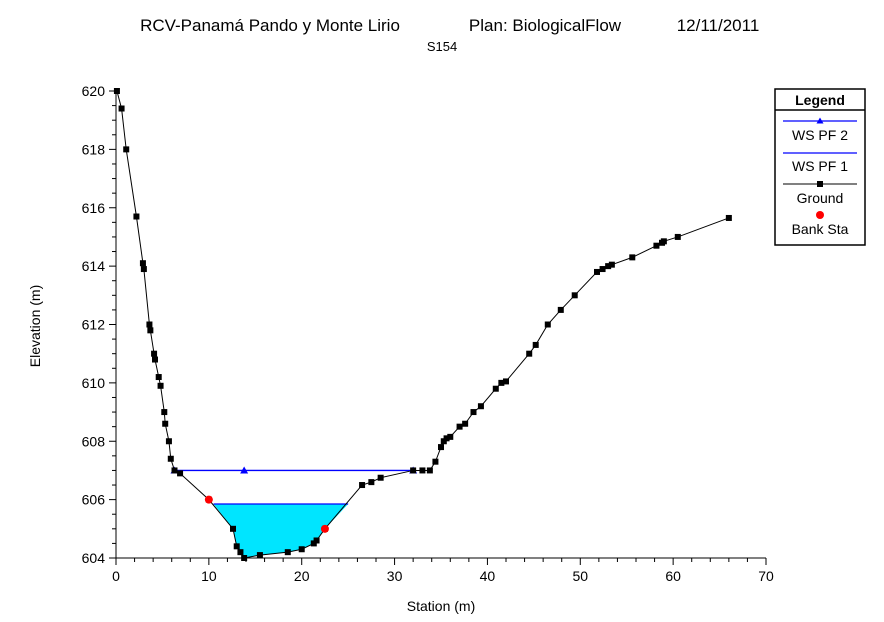 This screenshot has height=622, width=884. Describe the element at coordinates (820, 198) in the screenshot. I see `legend-ground-label: Ground` at that location.